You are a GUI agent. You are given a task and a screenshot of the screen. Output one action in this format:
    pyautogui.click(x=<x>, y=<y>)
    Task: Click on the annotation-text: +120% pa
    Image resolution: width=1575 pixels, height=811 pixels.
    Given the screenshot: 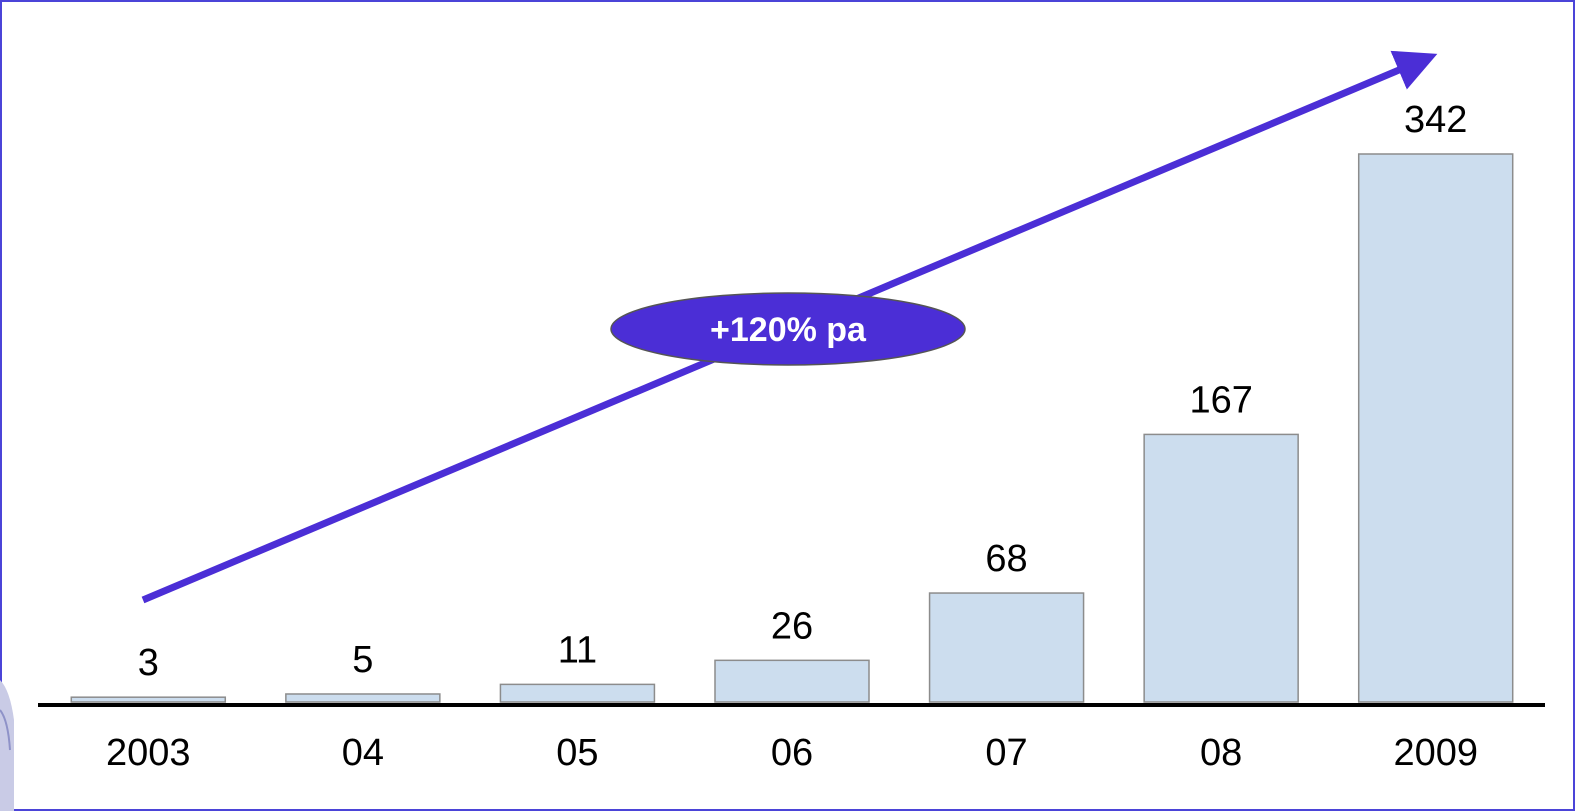 What is the action you would take?
    pyautogui.click(x=788, y=330)
    